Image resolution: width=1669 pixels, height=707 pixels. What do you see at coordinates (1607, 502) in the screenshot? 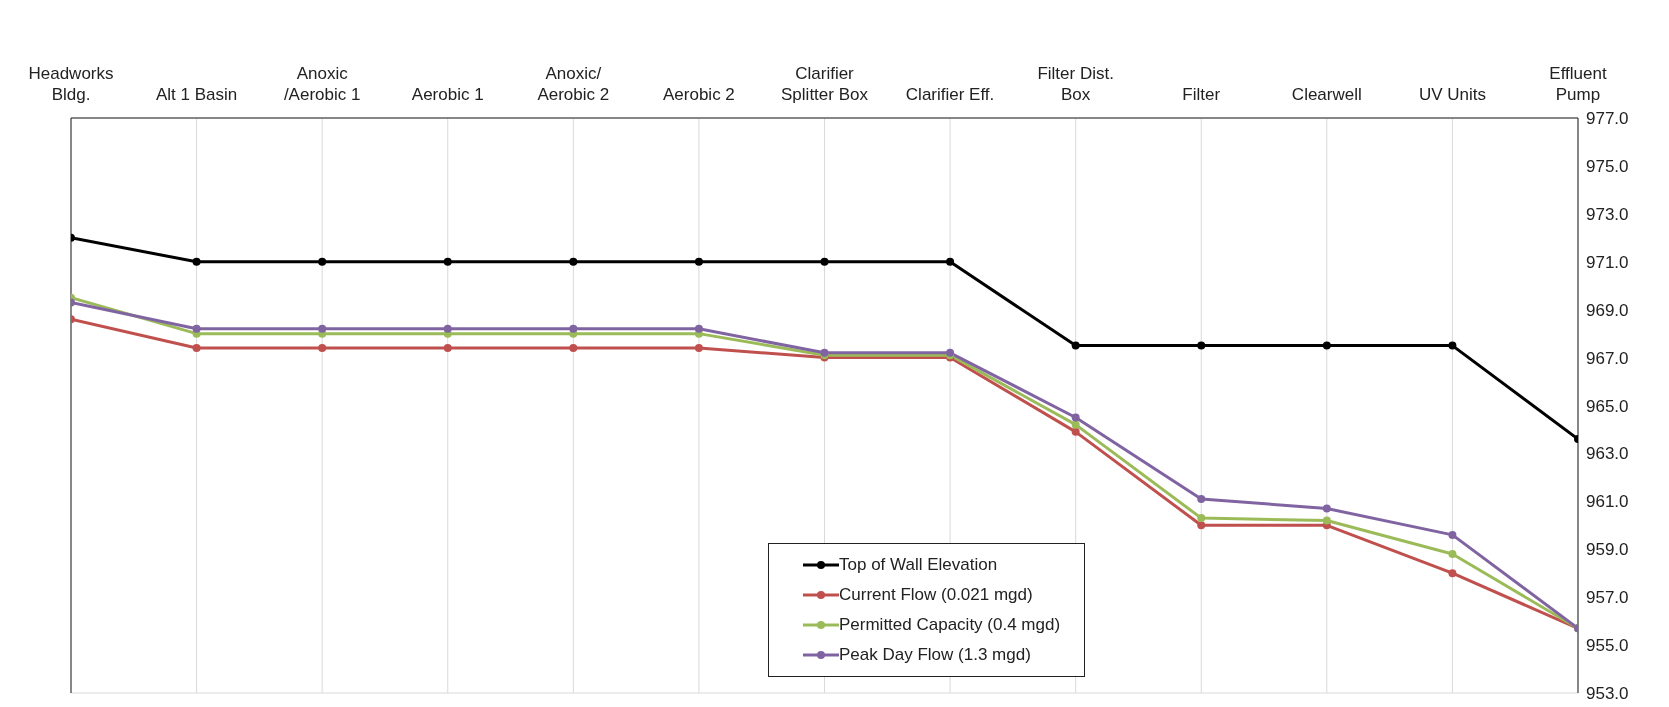
I see `y-tick-label: 961.0` at bounding box center [1607, 502].